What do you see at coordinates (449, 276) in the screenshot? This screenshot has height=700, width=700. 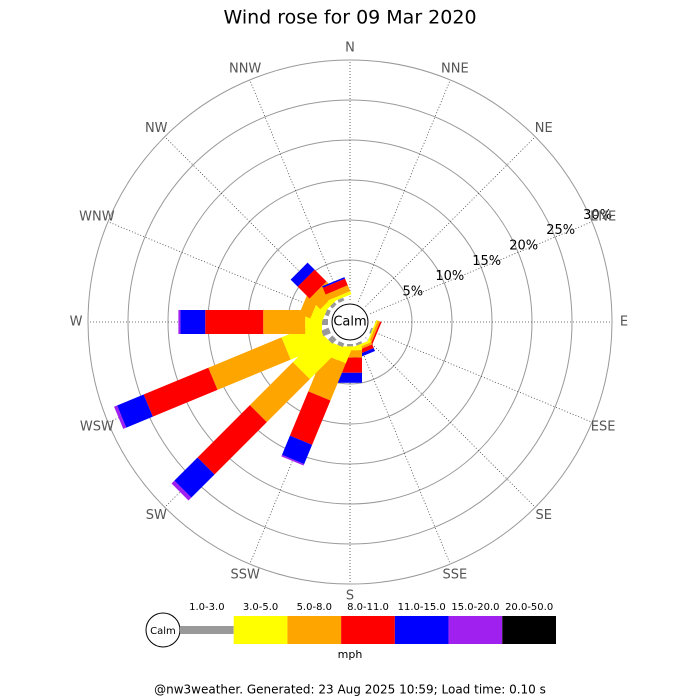 I see `ring-label: 10%` at bounding box center [449, 276].